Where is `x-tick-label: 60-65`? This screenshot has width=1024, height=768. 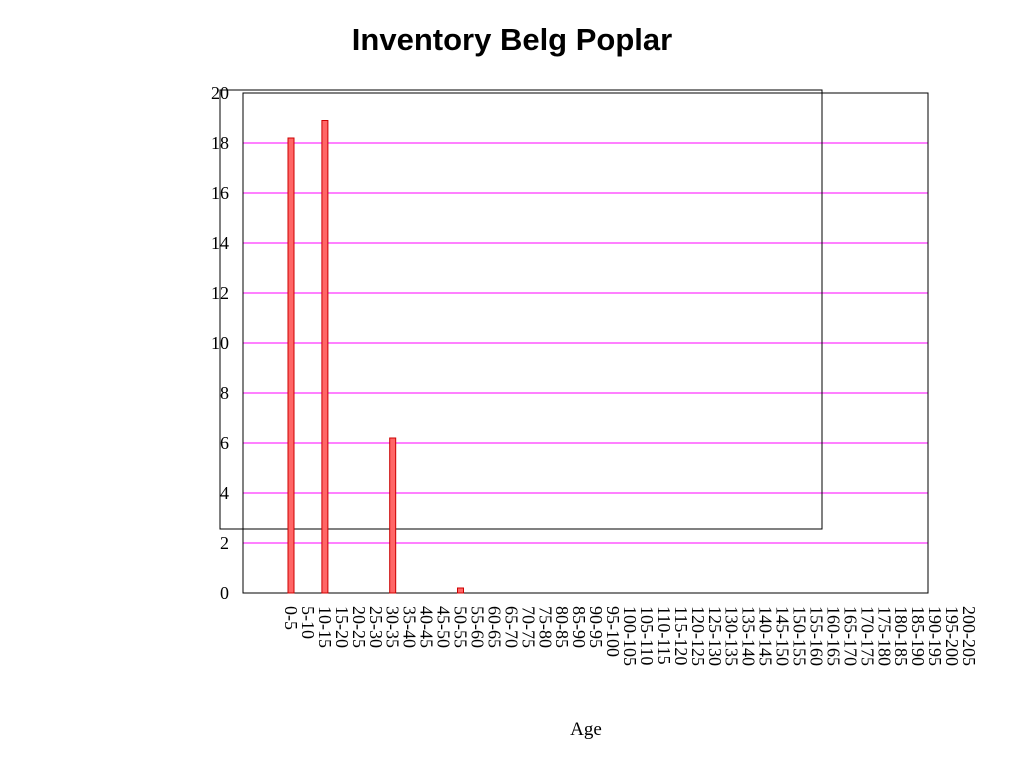 x-tick-label: 60-65 is located at coordinates (494, 627).